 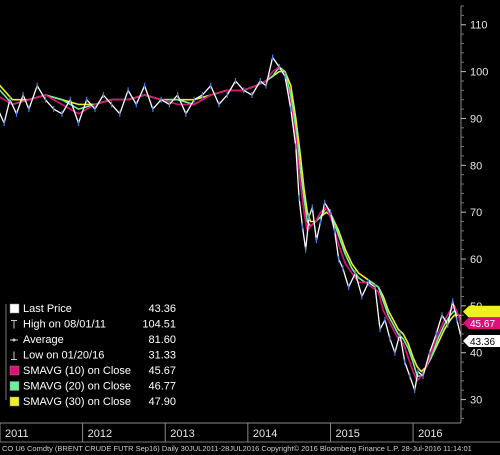 I want to click on legend-row: High on 08/01/11 104.51, so click(x=93, y=325).